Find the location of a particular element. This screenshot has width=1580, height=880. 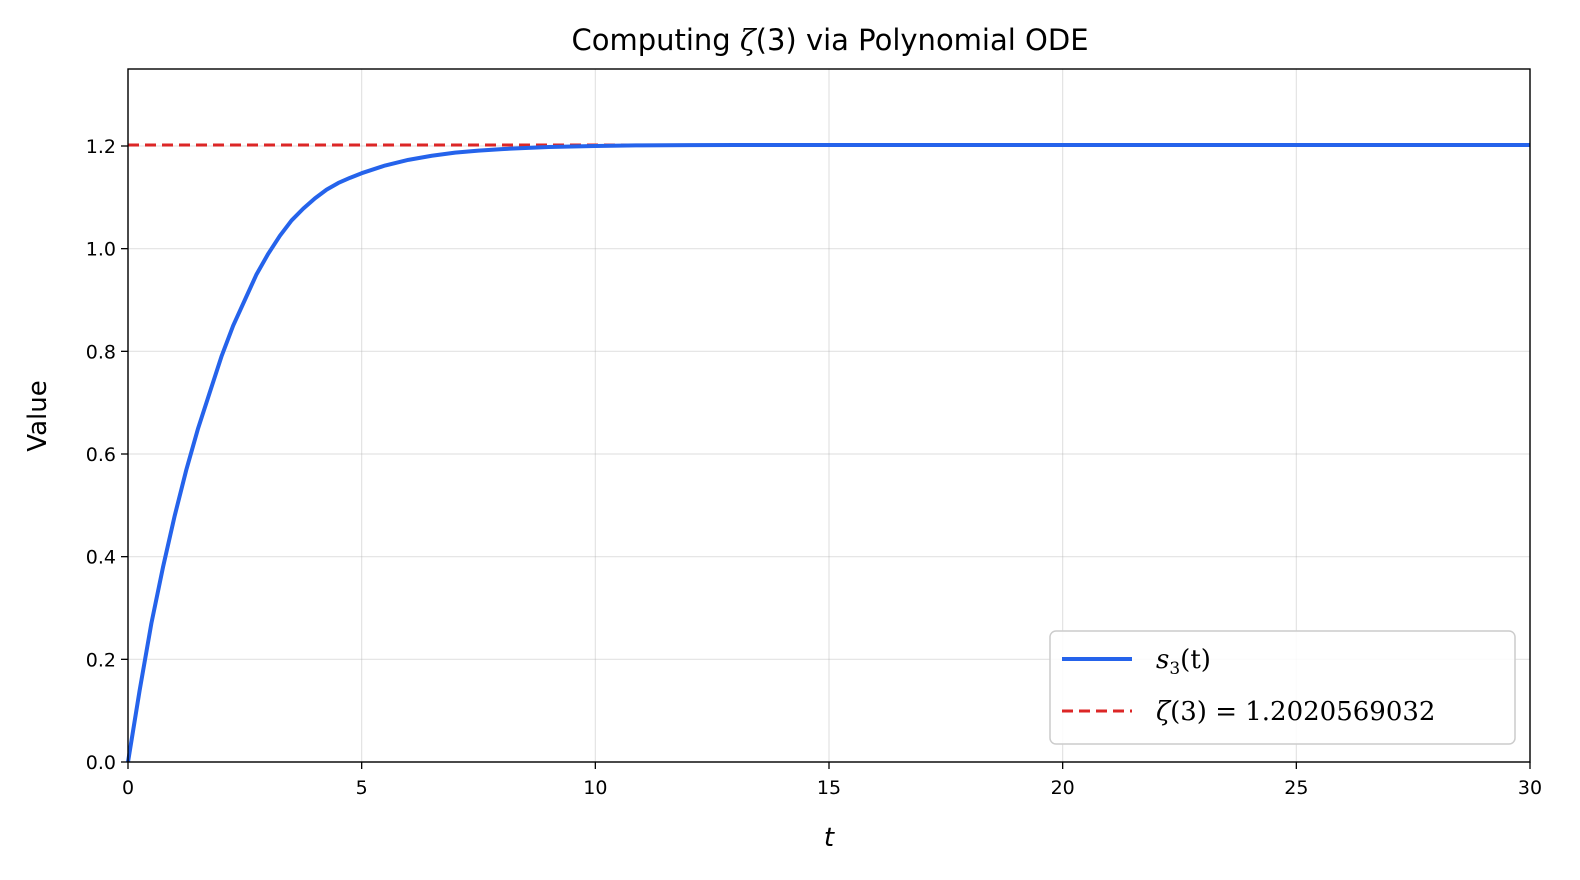

x-tick-label-4: 20 is located at coordinates (1063, 788).